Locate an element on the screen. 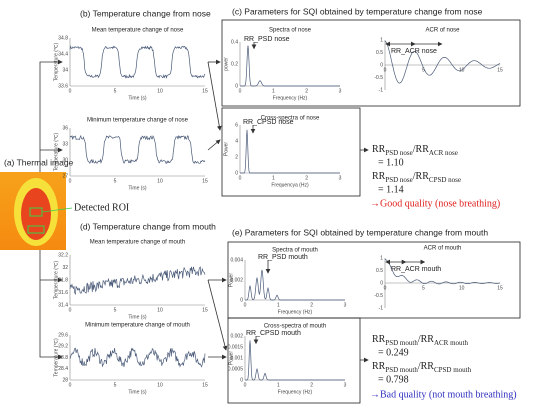 This screenshot has height=411, width=550. y-tick-label: 34 is located at coordinates (65, 70).